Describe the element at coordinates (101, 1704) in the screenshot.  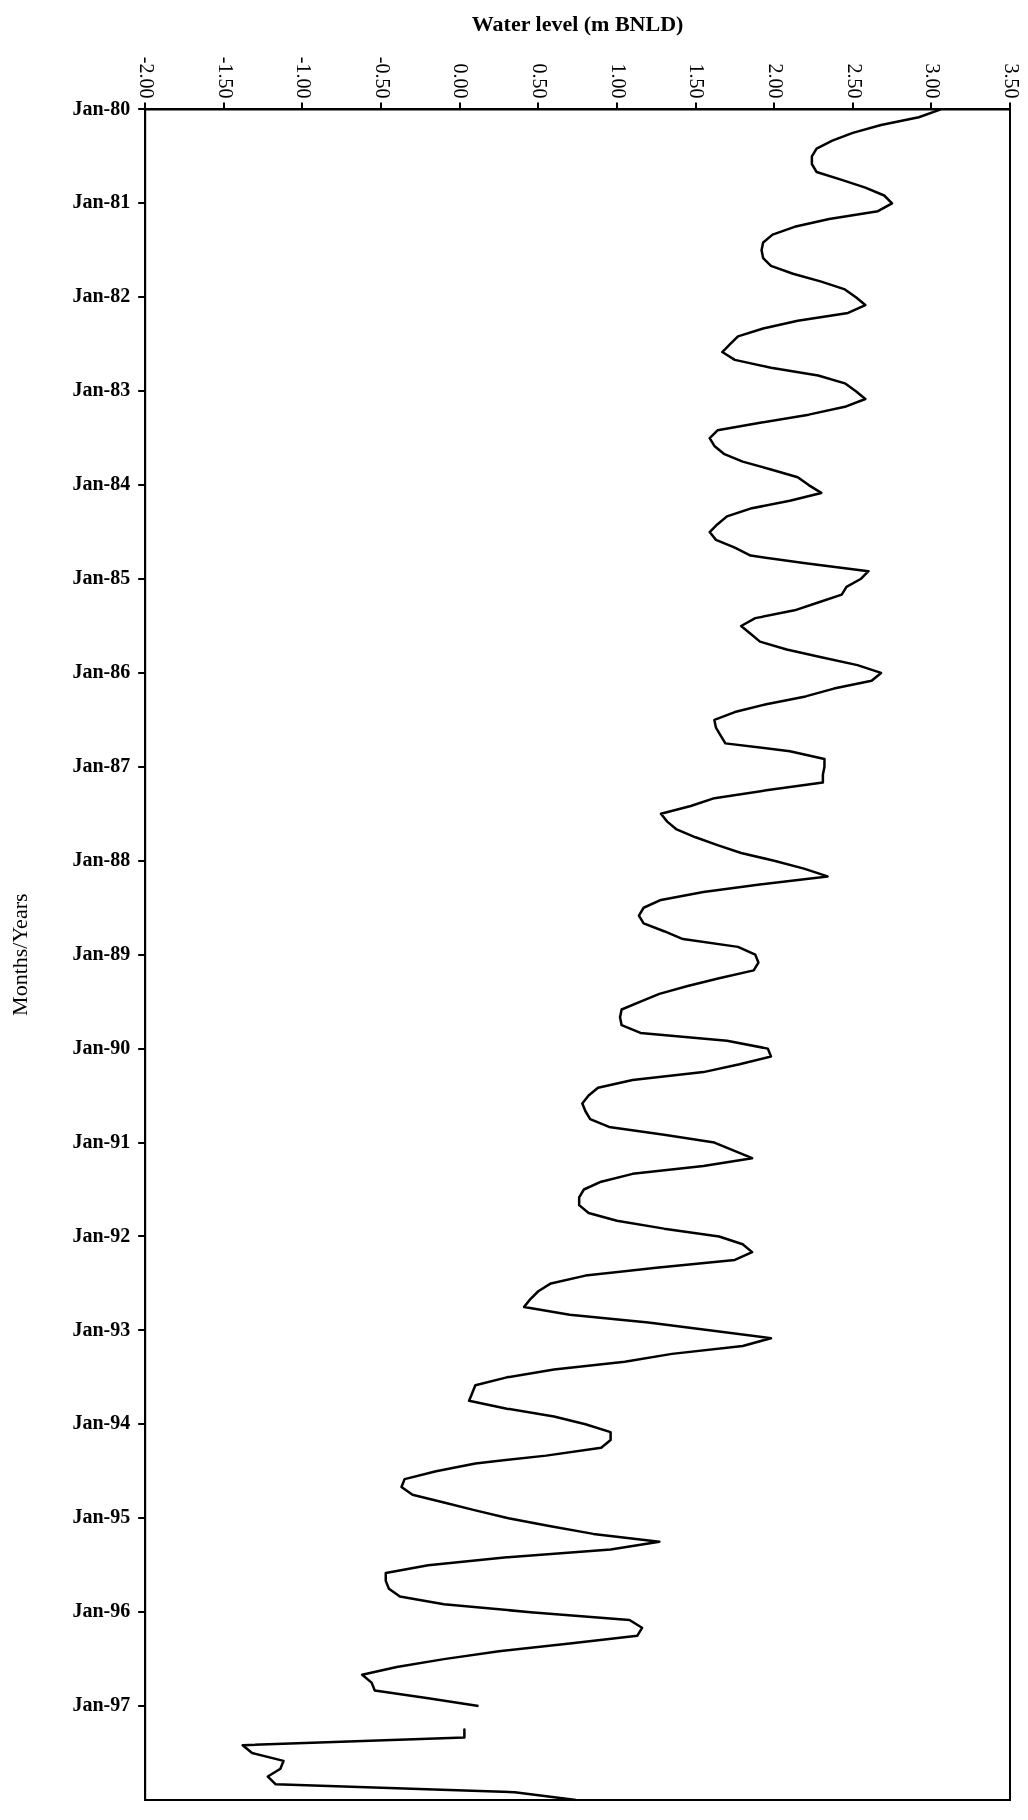
I see `y-tick-label: Jan-97` at that location.